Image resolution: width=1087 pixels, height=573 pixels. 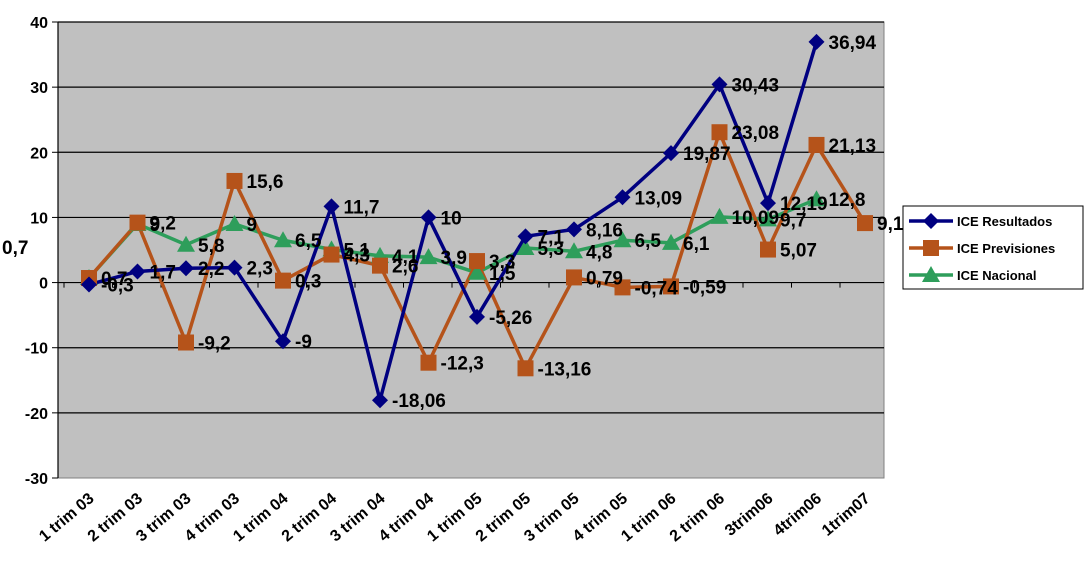 I want to click on data-label: 9,7, so click(x=793, y=220).